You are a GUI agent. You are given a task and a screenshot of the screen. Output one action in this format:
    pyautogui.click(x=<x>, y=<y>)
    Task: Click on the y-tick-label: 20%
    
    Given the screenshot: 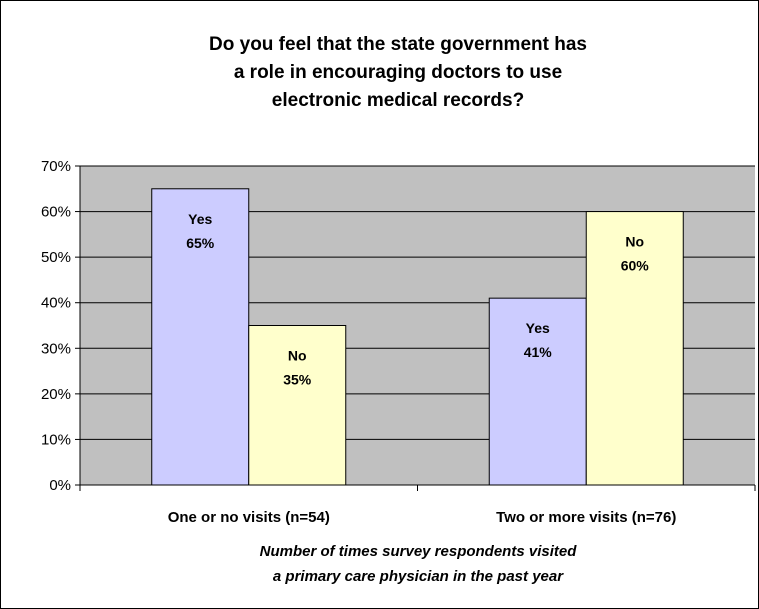 What is the action you would take?
    pyautogui.click(x=56, y=394)
    